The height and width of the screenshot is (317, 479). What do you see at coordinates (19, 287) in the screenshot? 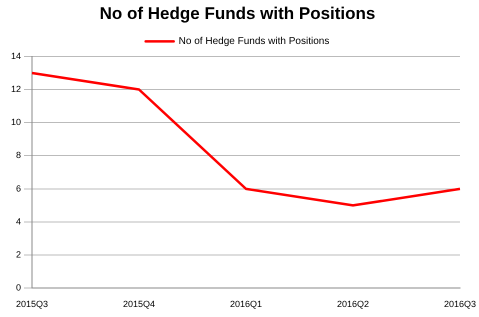
I see `y-tick-label: 0` at bounding box center [19, 287].